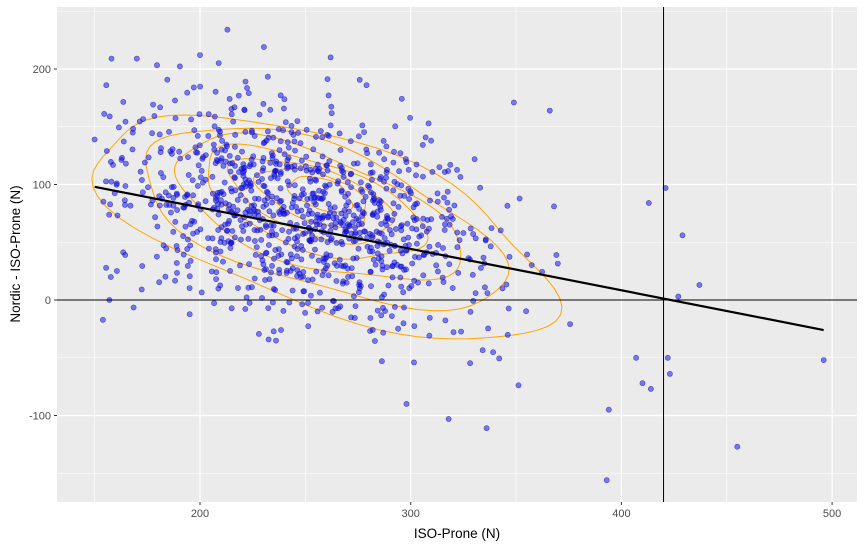  Describe the element at coordinates (42, 186) in the screenshot. I see `y-tick-label: 100` at that location.